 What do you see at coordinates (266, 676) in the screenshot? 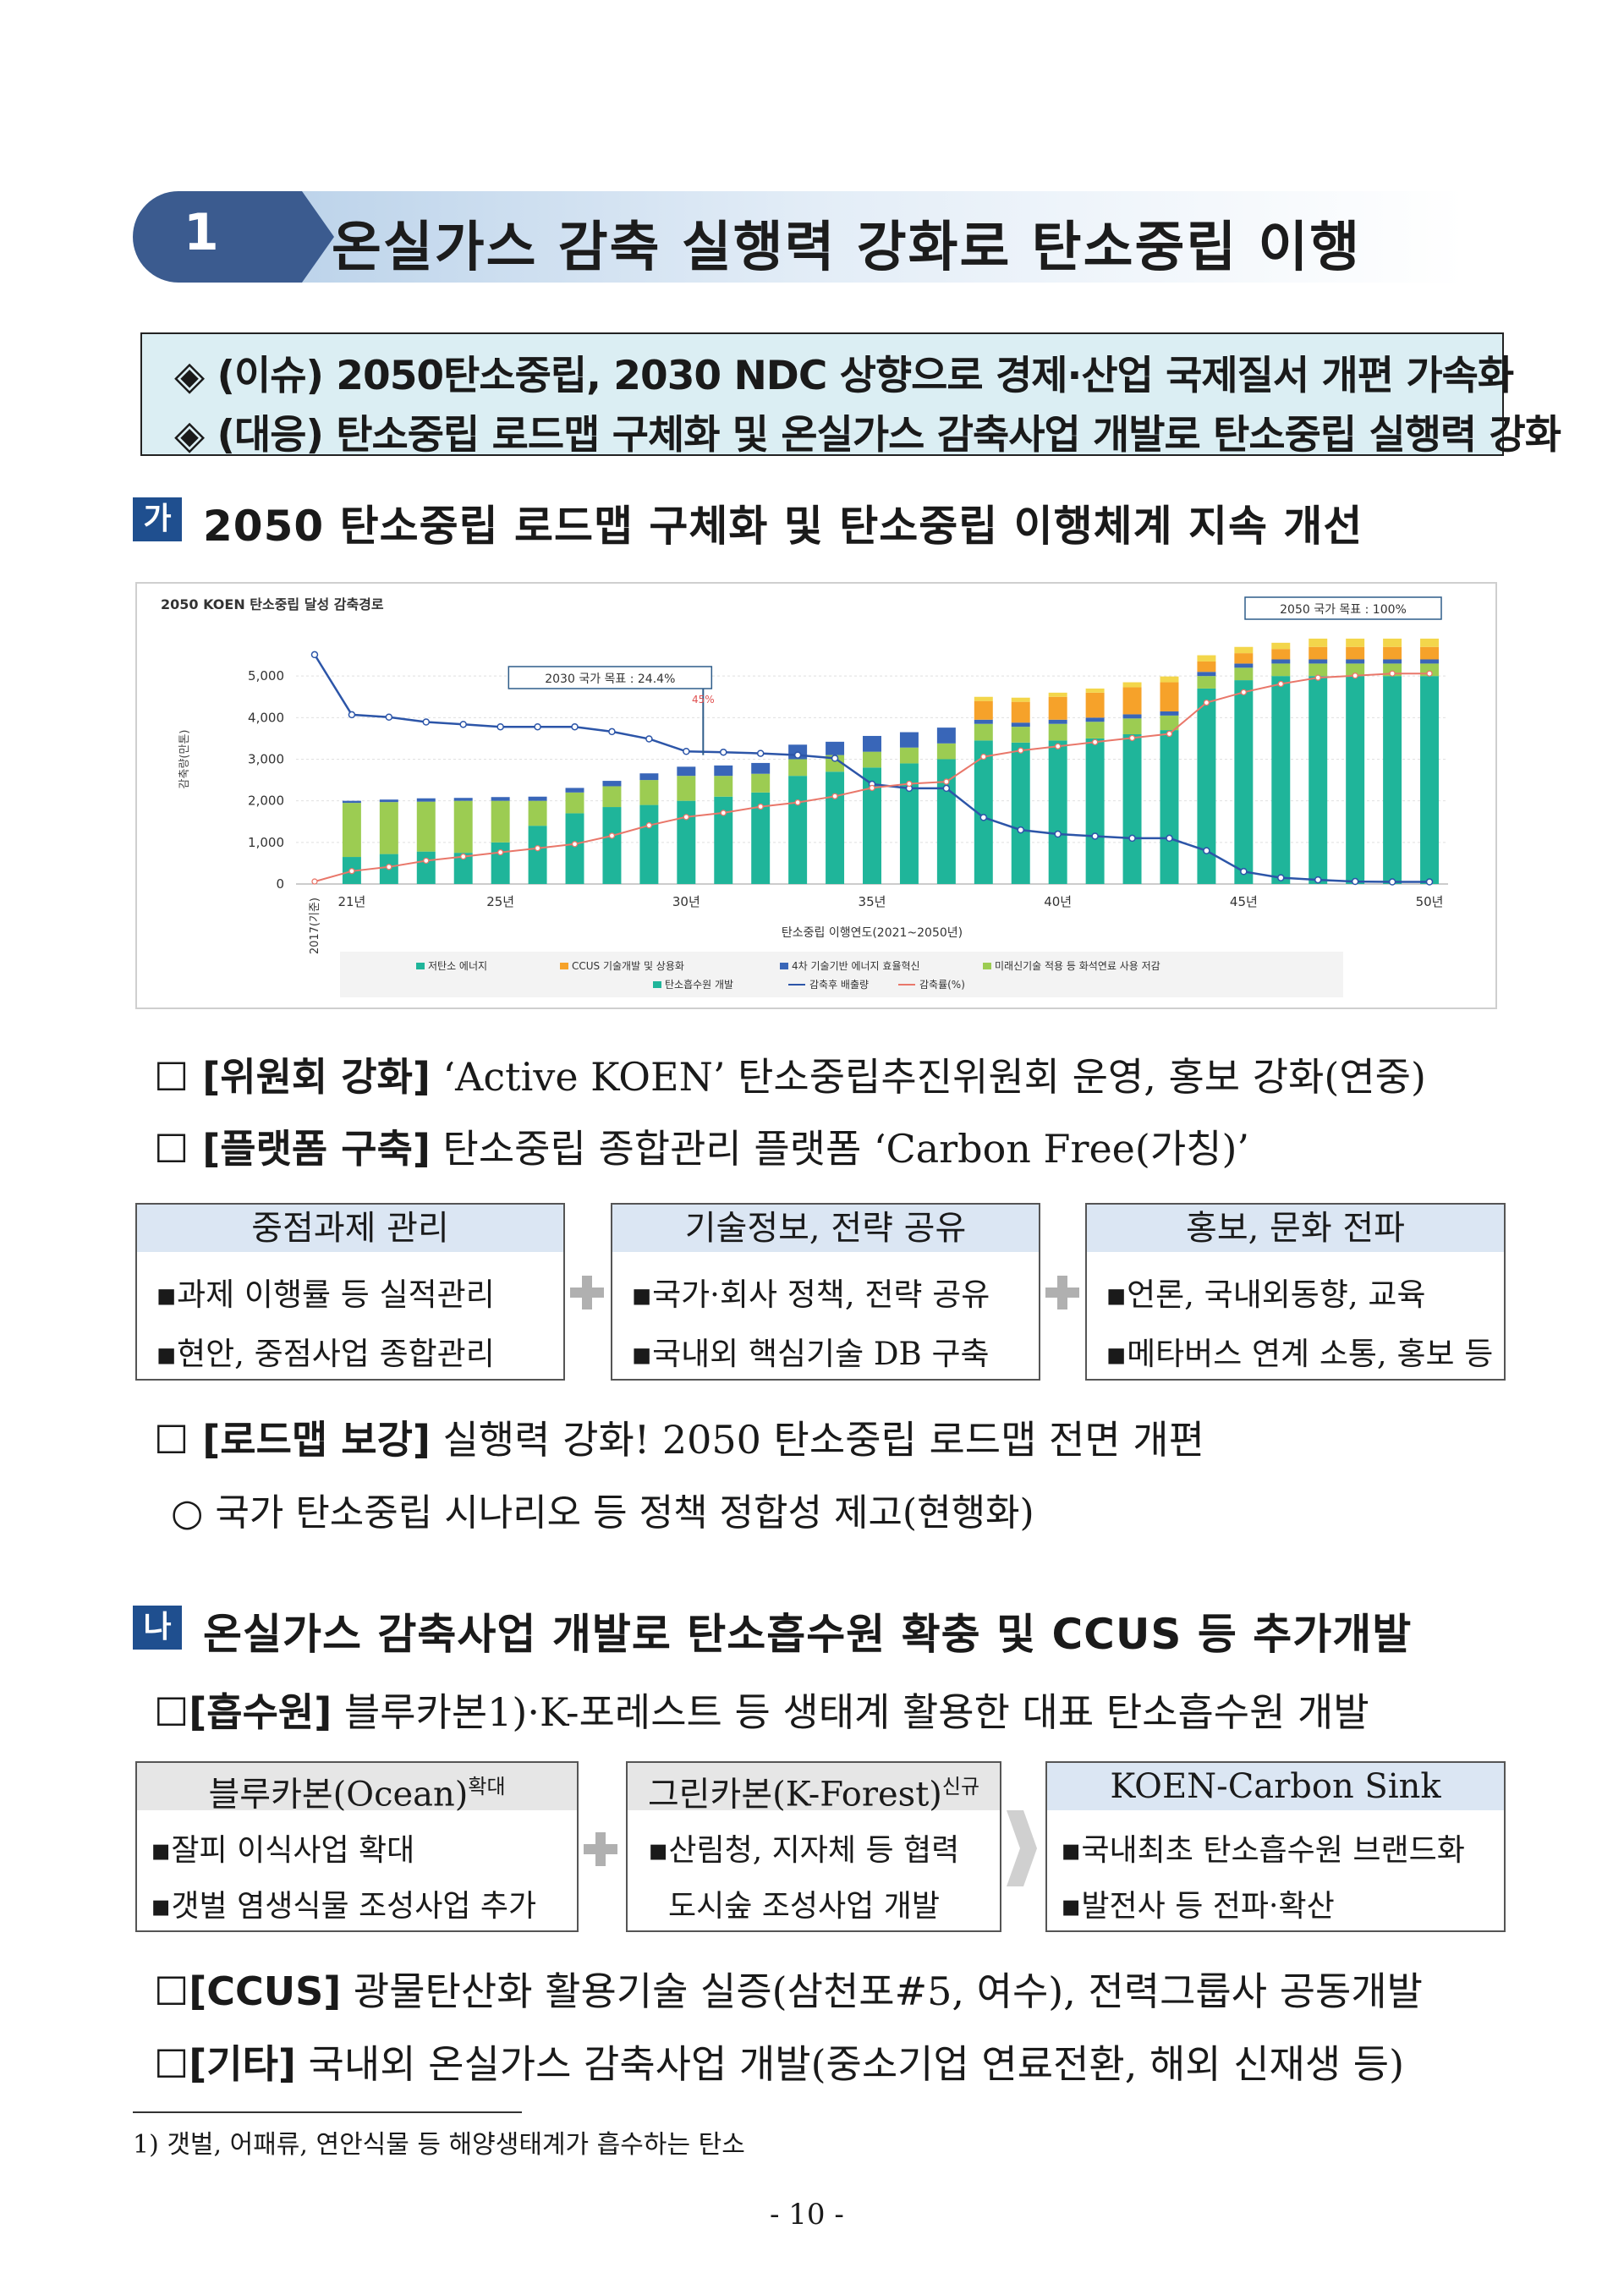
I see `y-tick-label: 5,000` at bounding box center [266, 676].